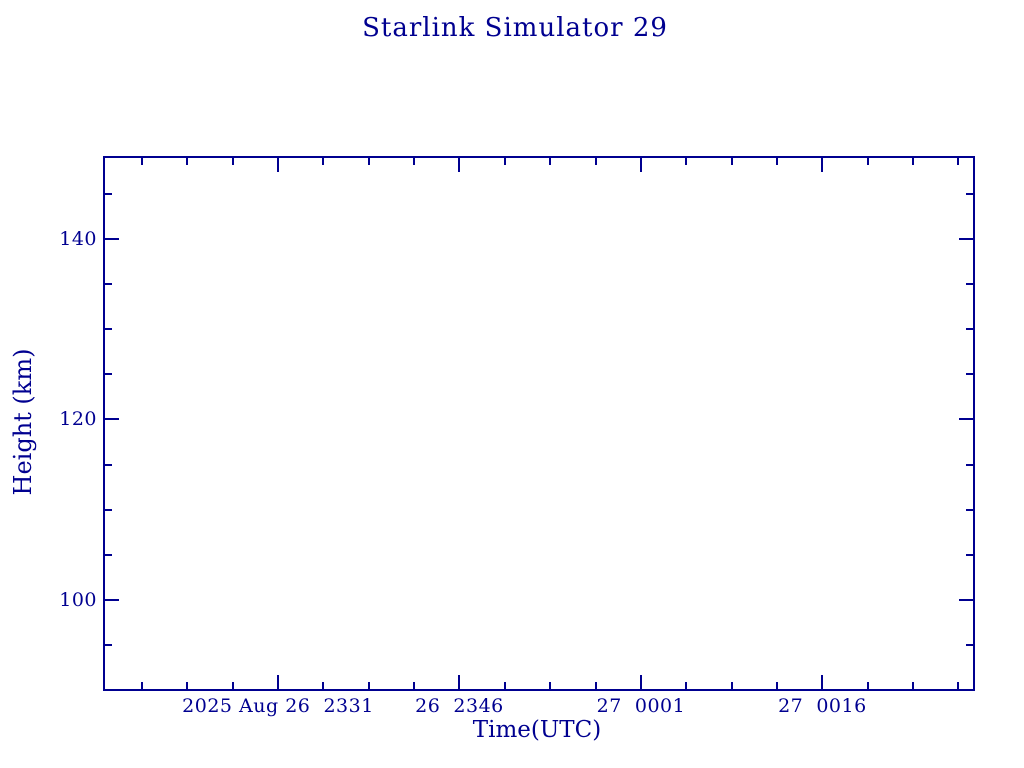 This screenshot has width=1024, height=768. Describe the element at coordinates (459, 706) in the screenshot. I see `x-tick-label: 26 2346` at that location.